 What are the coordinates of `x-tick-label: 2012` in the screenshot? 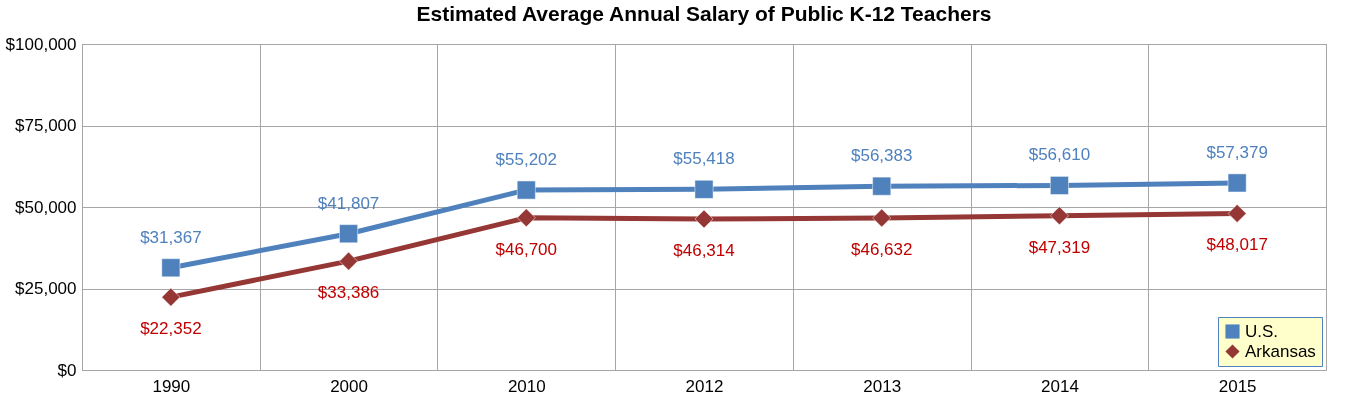 It's located at (704, 386).